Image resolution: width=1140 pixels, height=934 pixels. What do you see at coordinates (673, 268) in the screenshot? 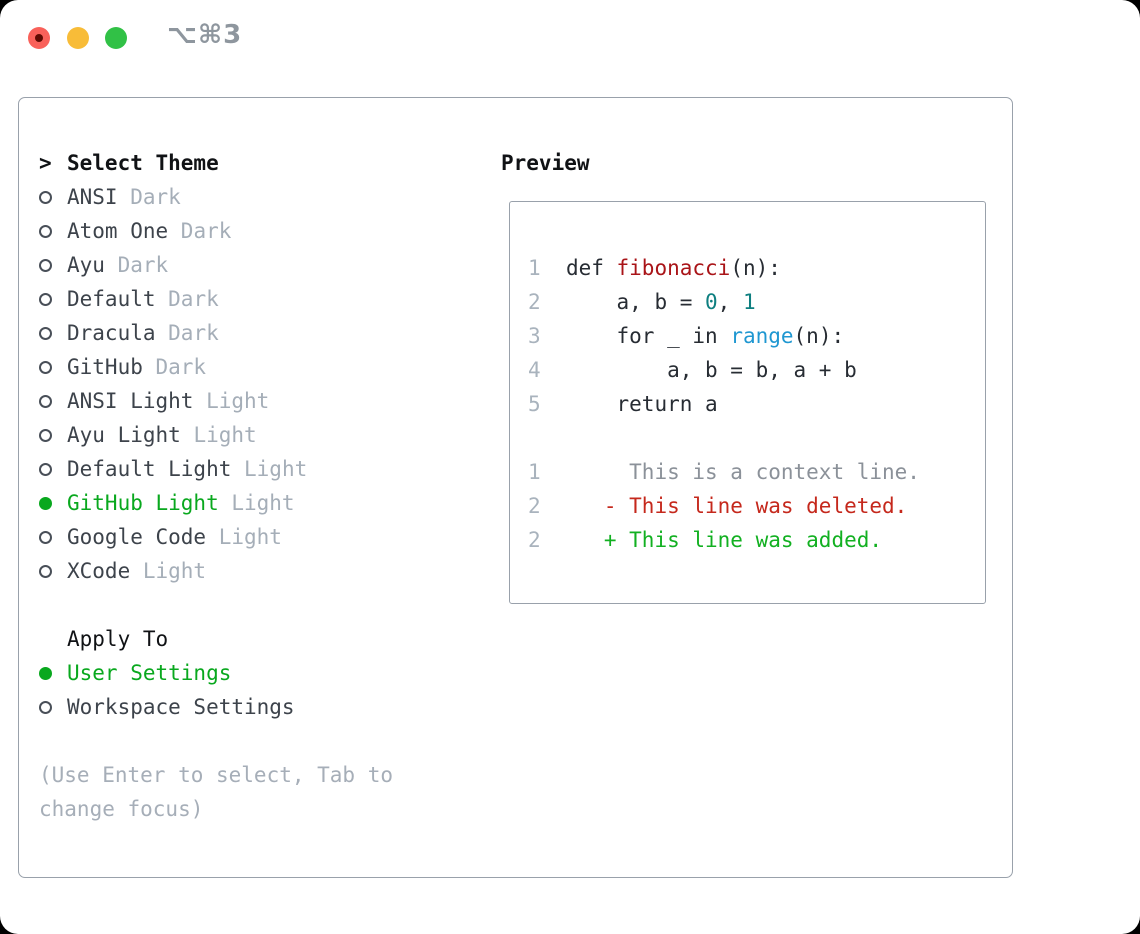
I see `code-segment: fibonacci` at bounding box center [673, 268].